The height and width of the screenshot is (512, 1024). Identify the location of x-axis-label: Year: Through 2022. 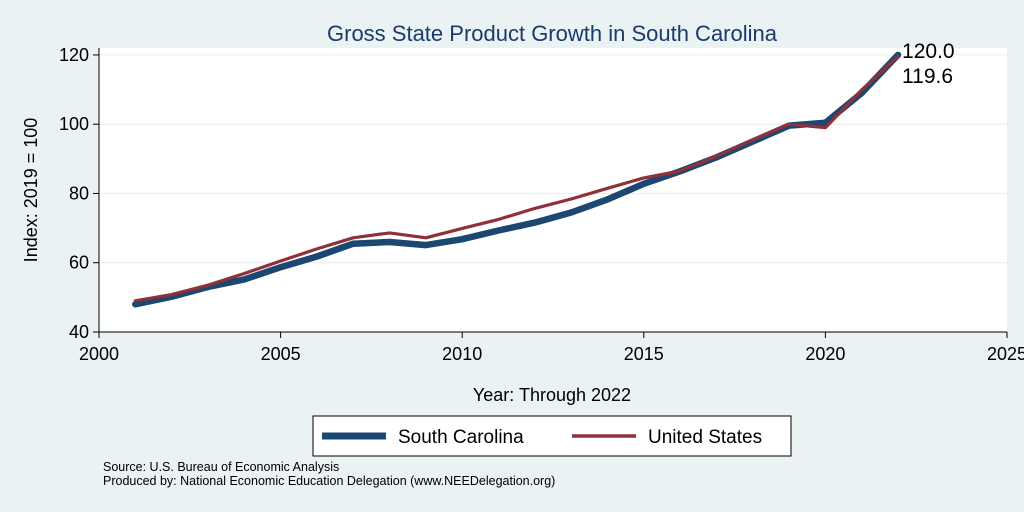
(552, 395).